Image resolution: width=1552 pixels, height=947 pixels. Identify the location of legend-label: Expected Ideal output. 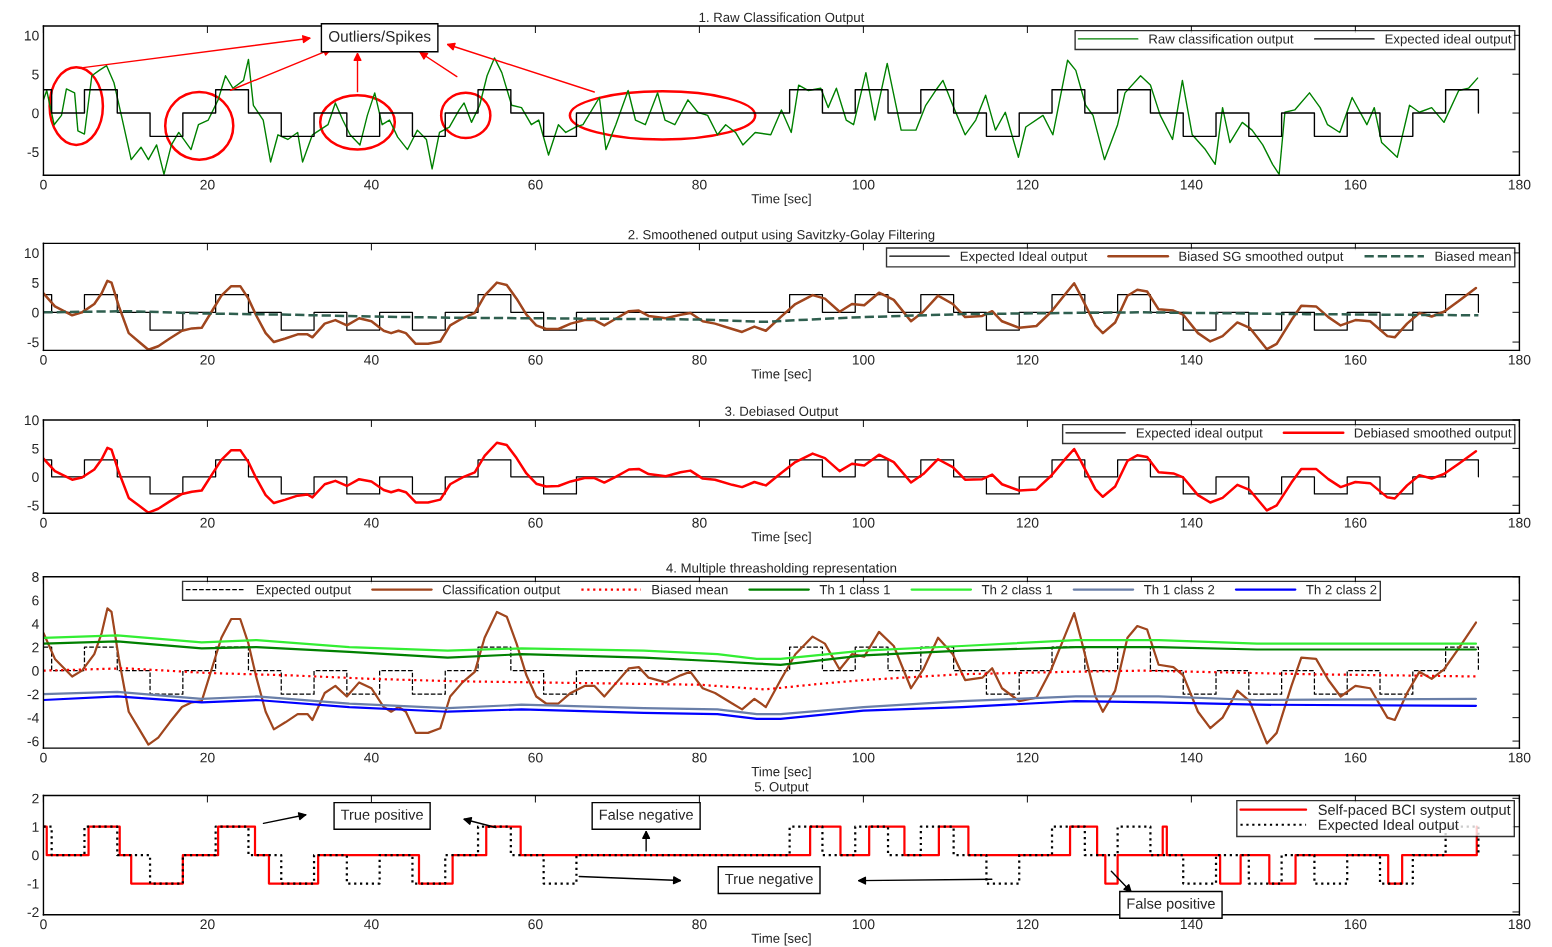
(1388, 826).